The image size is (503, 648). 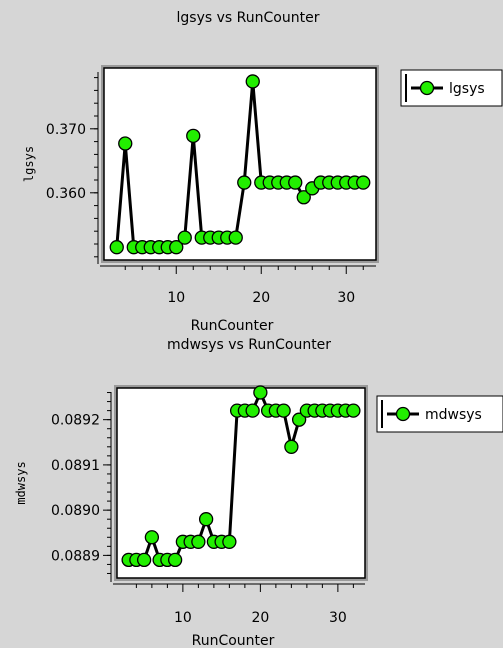 What do you see at coordinates (21, 482) in the screenshot?
I see `y-axis-label: mdwsys` at bounding box center [21, 482].